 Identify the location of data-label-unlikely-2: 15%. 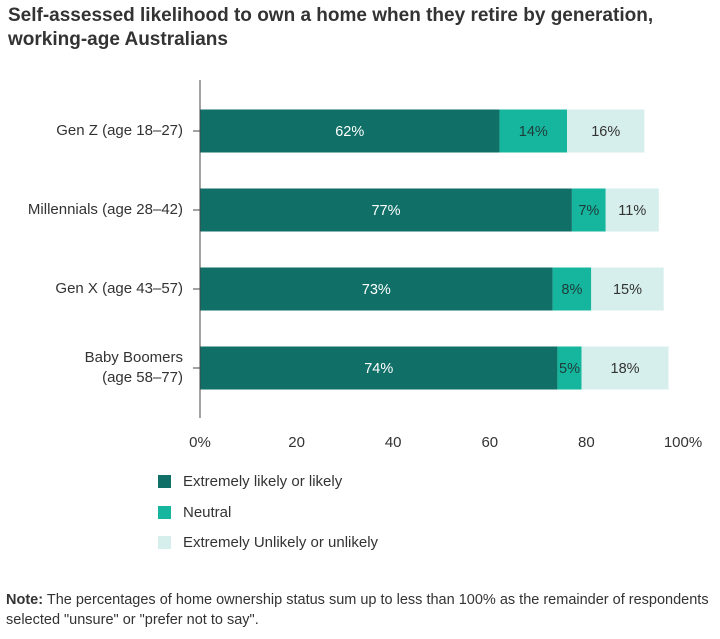
(627, 290).